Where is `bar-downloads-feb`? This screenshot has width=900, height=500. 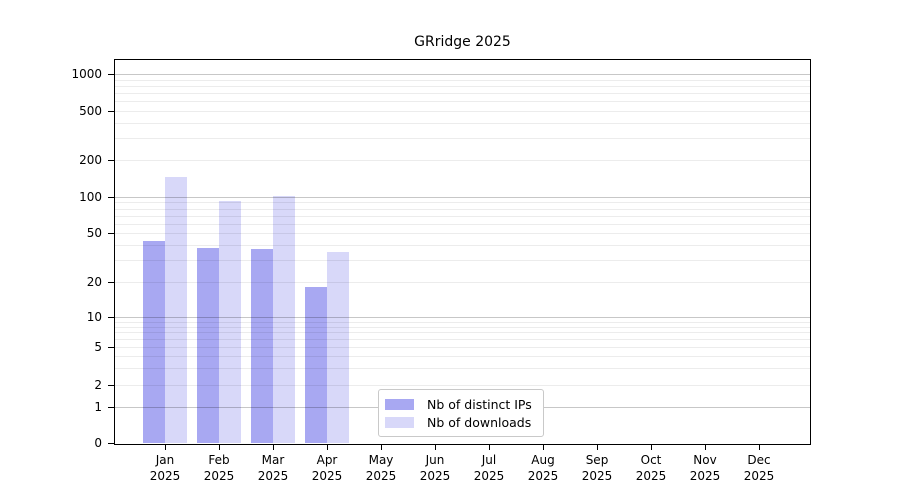 bar-downloads-feb is located at coordinates (230, 322).